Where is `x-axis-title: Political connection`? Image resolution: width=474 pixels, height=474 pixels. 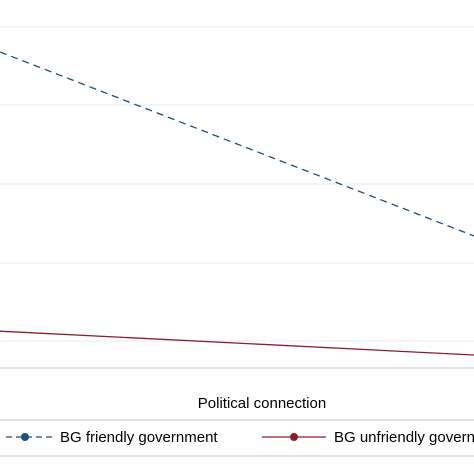 x-axis-title: Political connection is located at coordinates (262, 403).